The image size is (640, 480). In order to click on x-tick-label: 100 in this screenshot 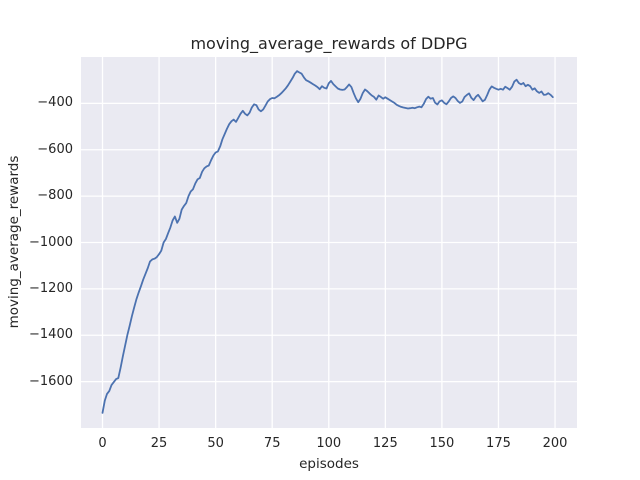, I will do `click(329, 443)`.